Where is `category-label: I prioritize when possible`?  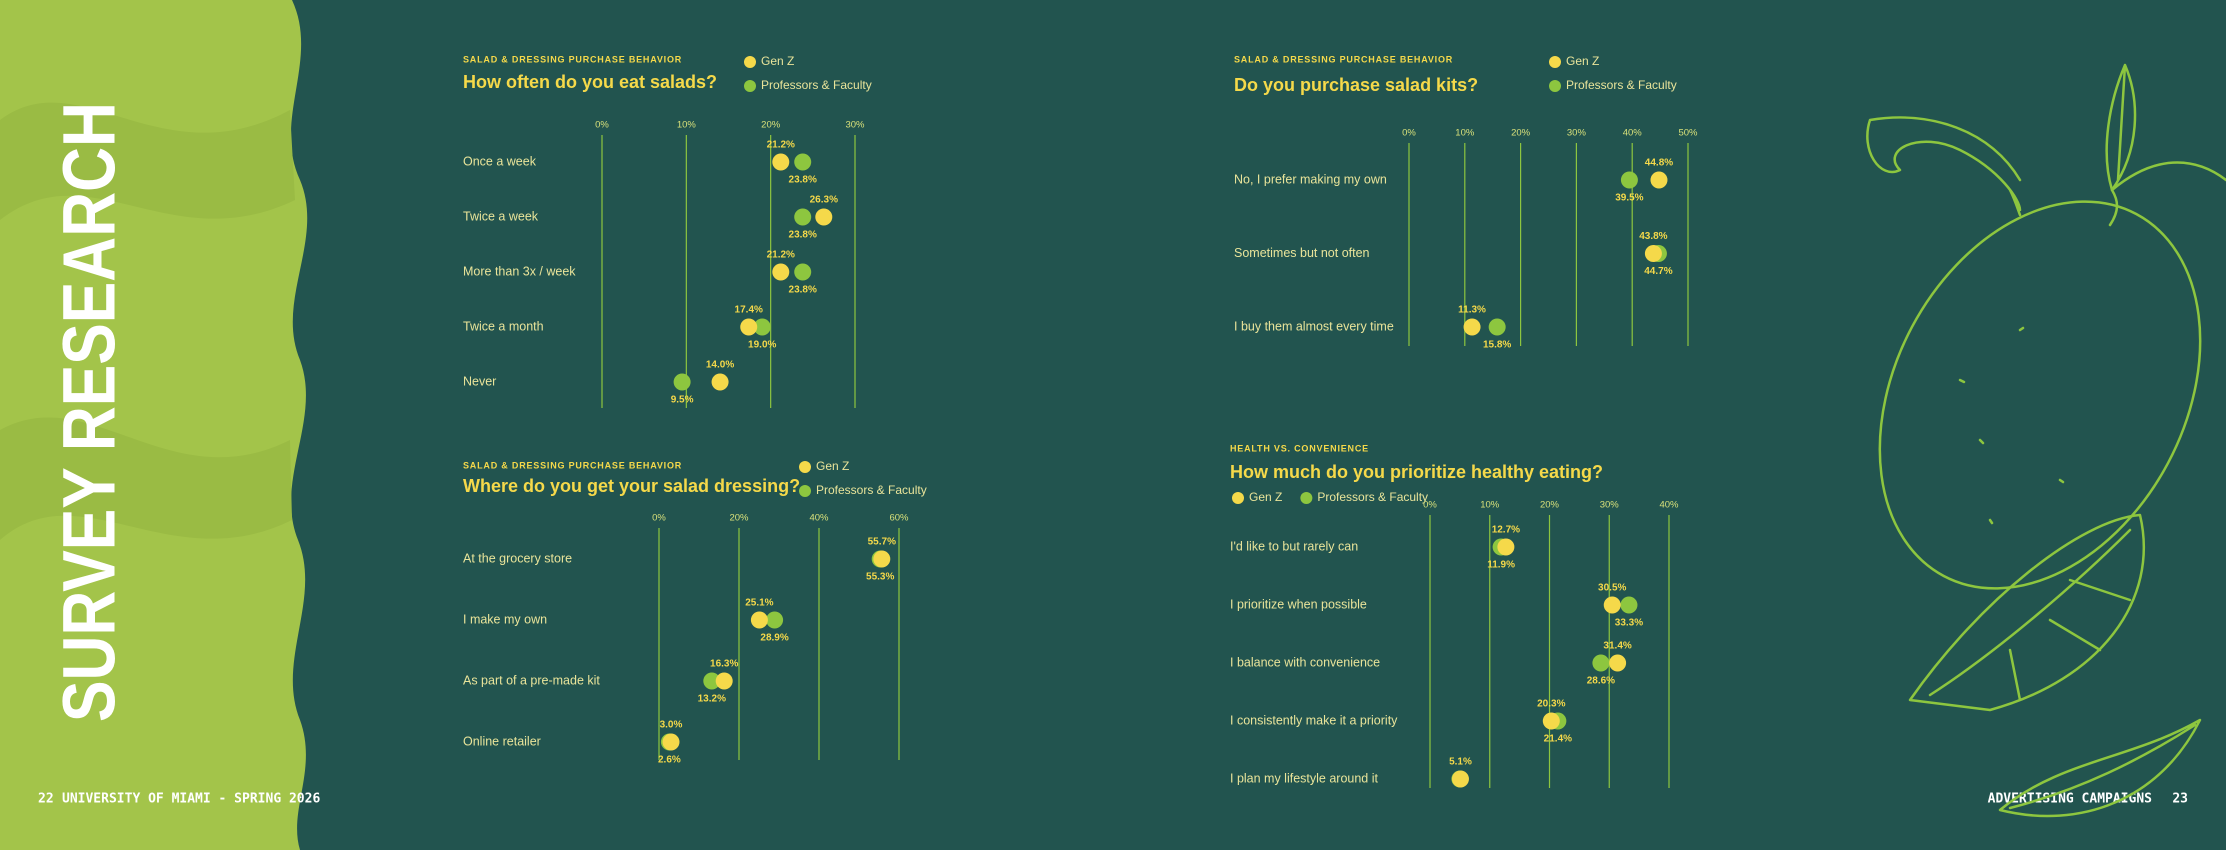 category-label: I prioritize when possible is located at coordinates (1298, 604).